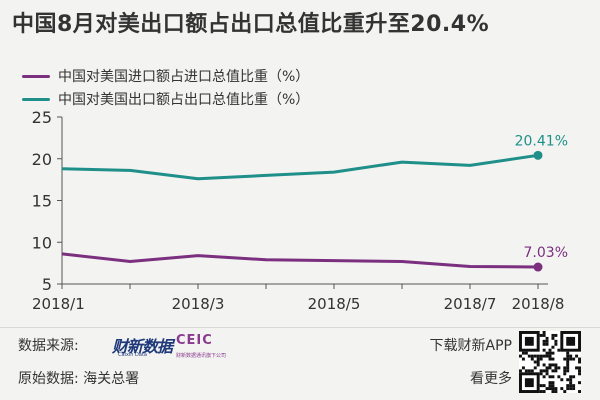 The width and height of the screenshot is (600, 400). I want to click on x-tick-label: 2018/3, so click(198, 304).